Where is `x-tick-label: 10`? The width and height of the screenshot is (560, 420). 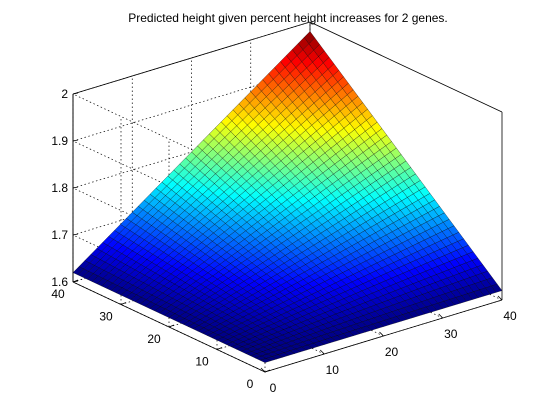 x-tick-label: 10 is located at coordinates (333, 370).